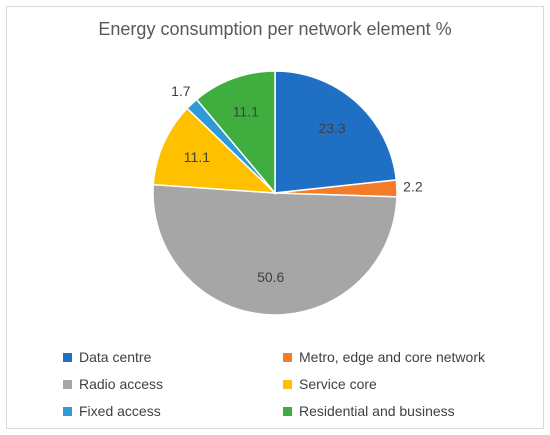 Image resolution: width=550 pixels, height=435 pixels. I want to click on legend-item-radio-access: Radio access, so click(173, 384).